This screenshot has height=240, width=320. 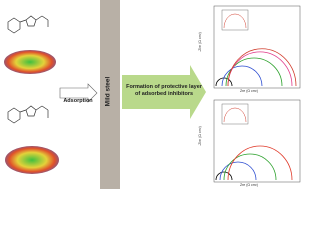 What do you see at coordinates (78, 101) in the screenshot?
I see `adsorption-label: Adsorption` at bounding box center [78, 101].